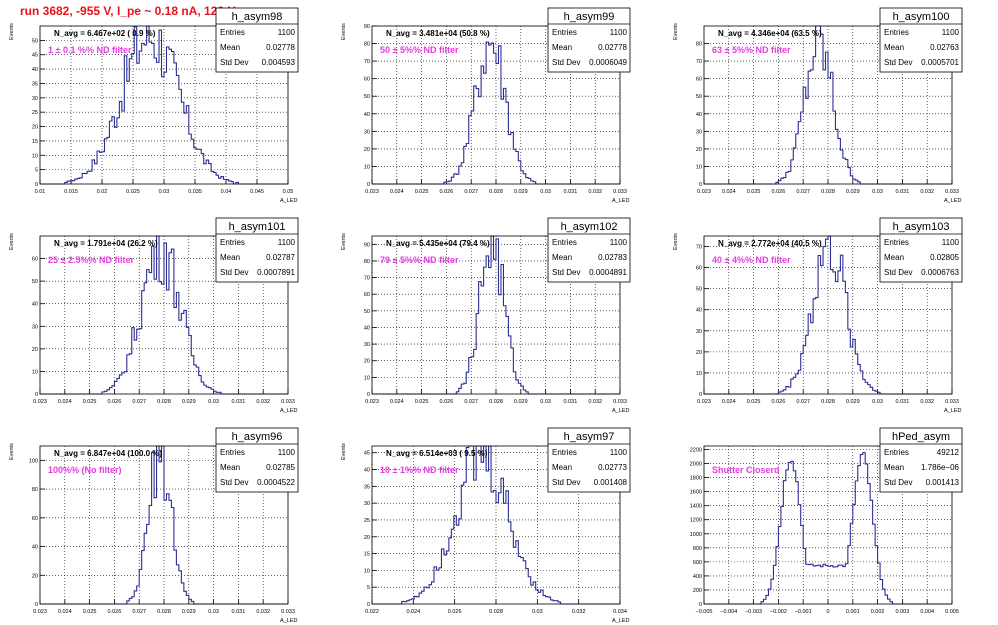  I want to click on histogram-series, so click(164, 105).